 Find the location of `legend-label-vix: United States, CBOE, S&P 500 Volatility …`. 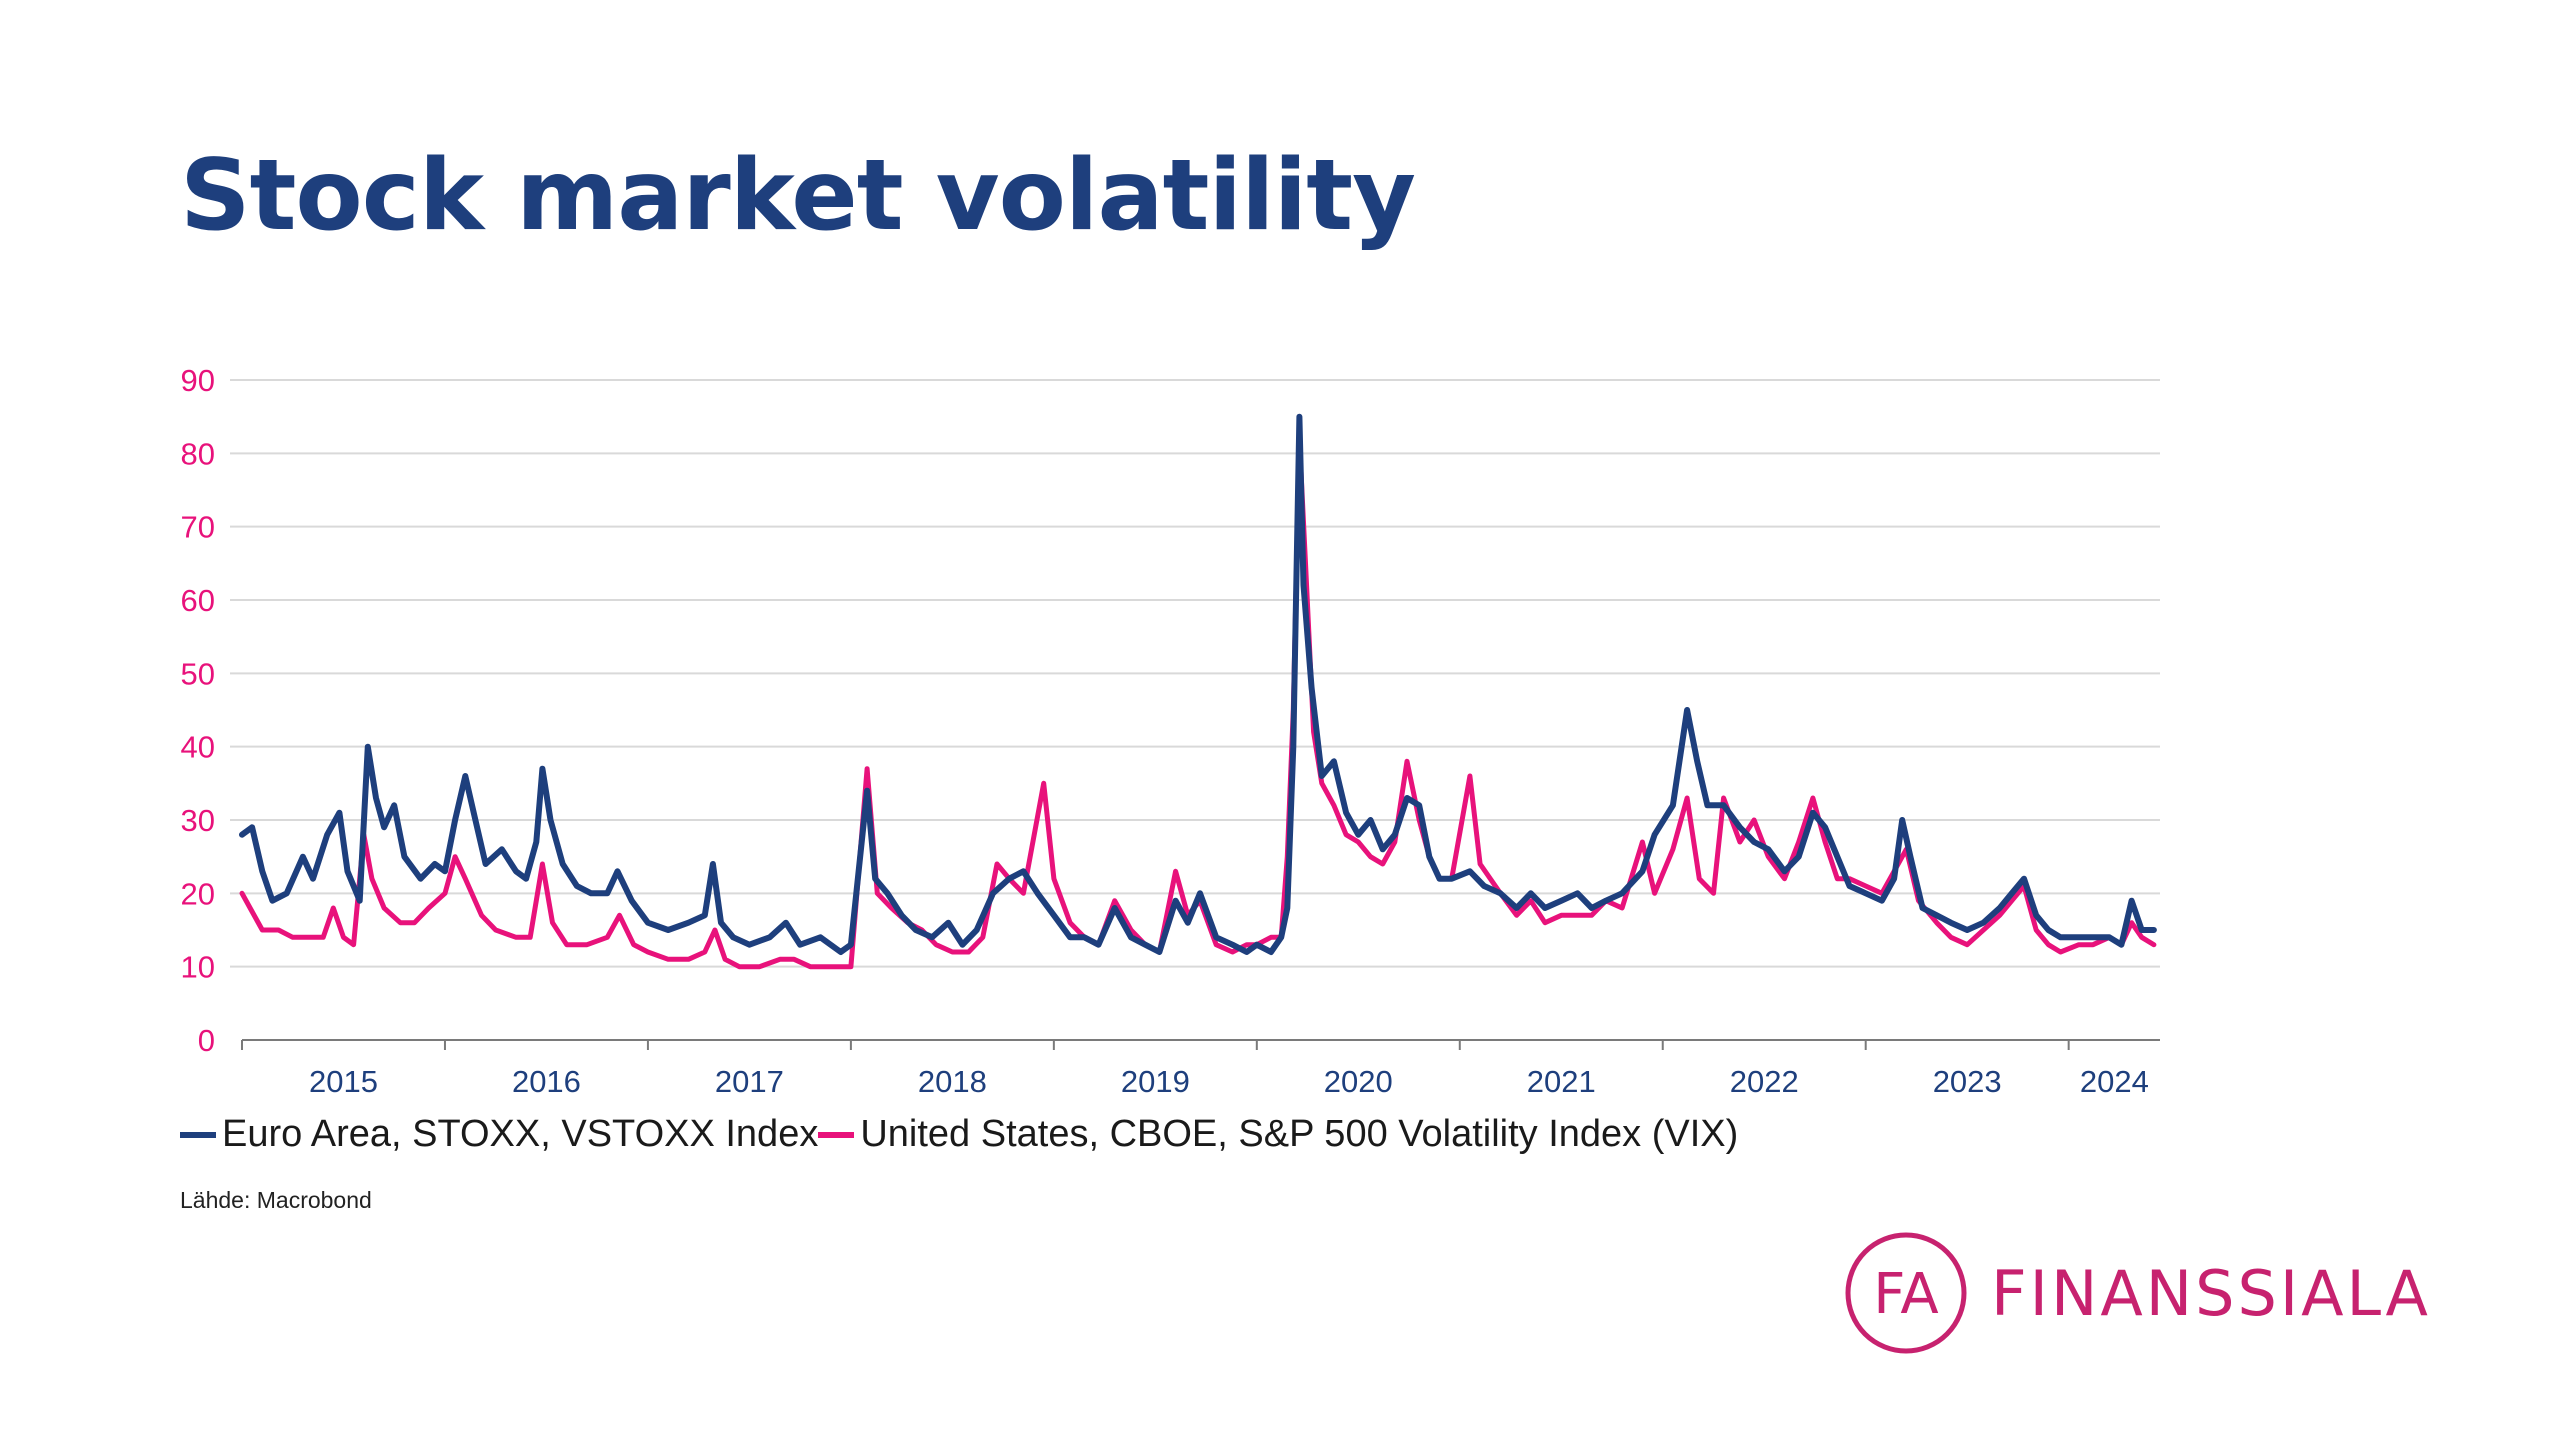

legend-label-vix: United States, CBOE, S&P 500 Volatility … is located at coordinates (1299, 1134).